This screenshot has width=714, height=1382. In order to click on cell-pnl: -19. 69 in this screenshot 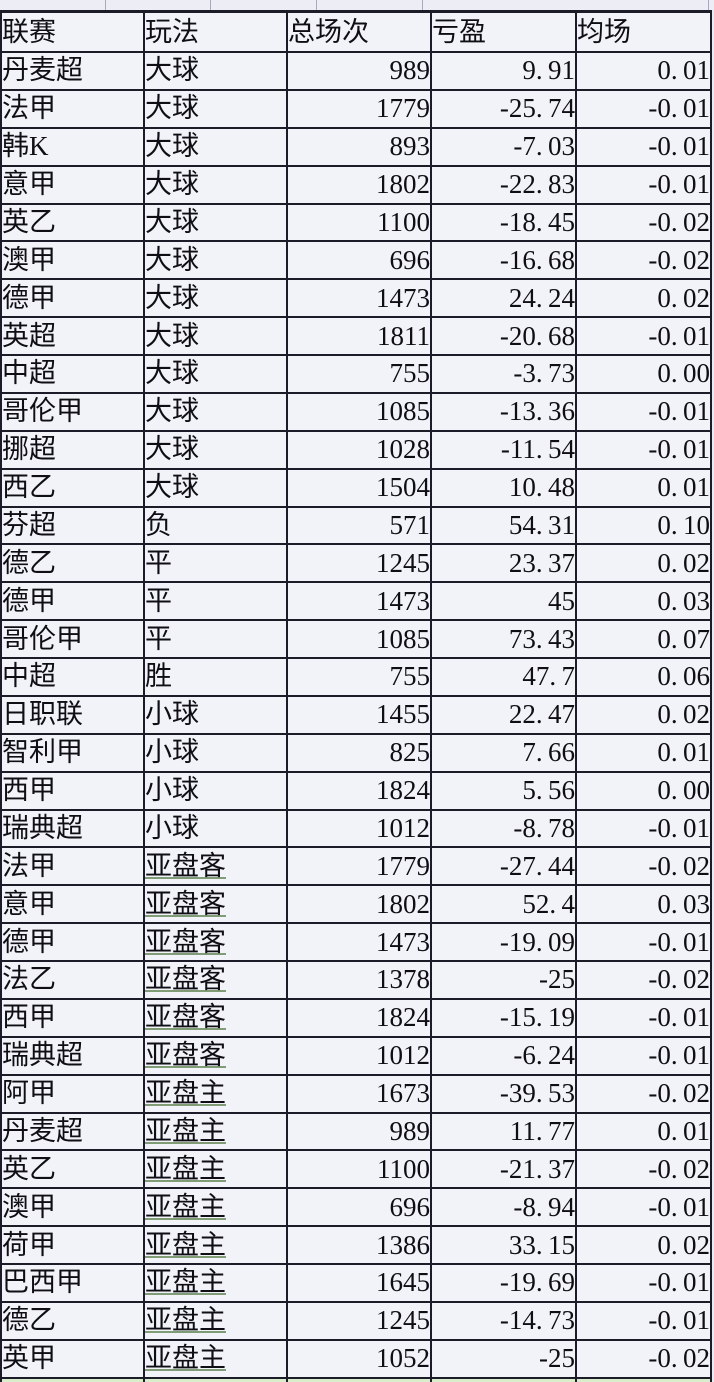, I will do `click(503, 1283)`.